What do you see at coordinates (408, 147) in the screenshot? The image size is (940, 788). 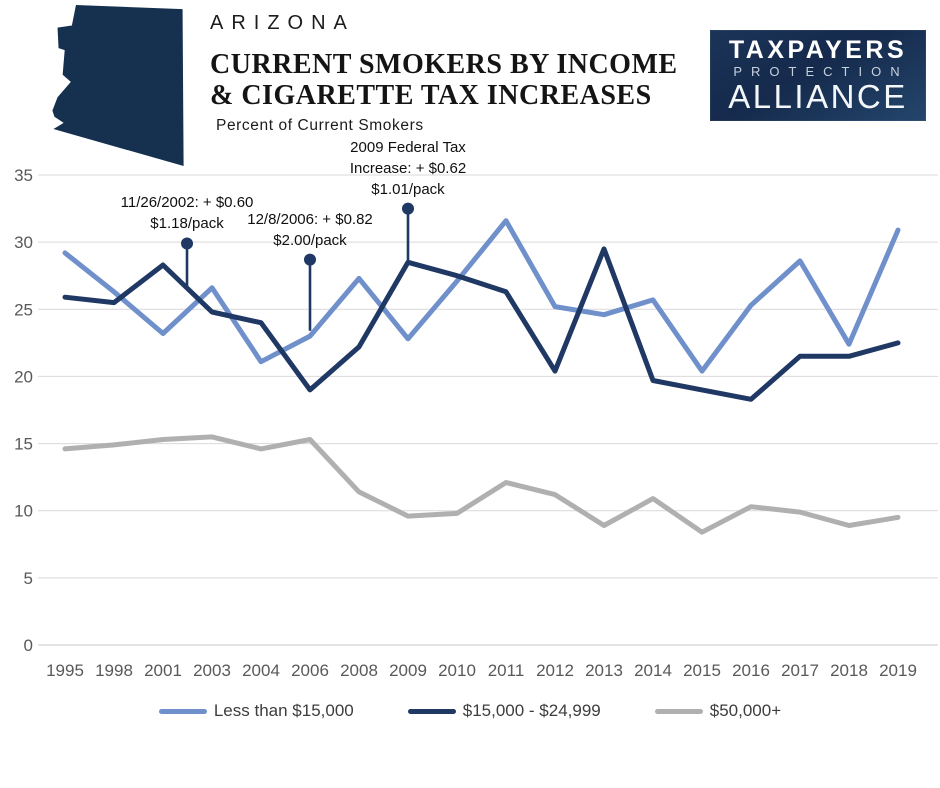 I see `annotation-text: 2009 Federal Tax` at bounding box center [408, 147].